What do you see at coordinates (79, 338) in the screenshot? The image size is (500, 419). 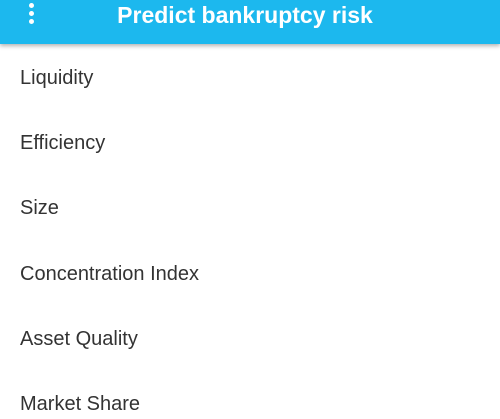 I see `list-item: Asset Quality` at bounding box center [79, 338].